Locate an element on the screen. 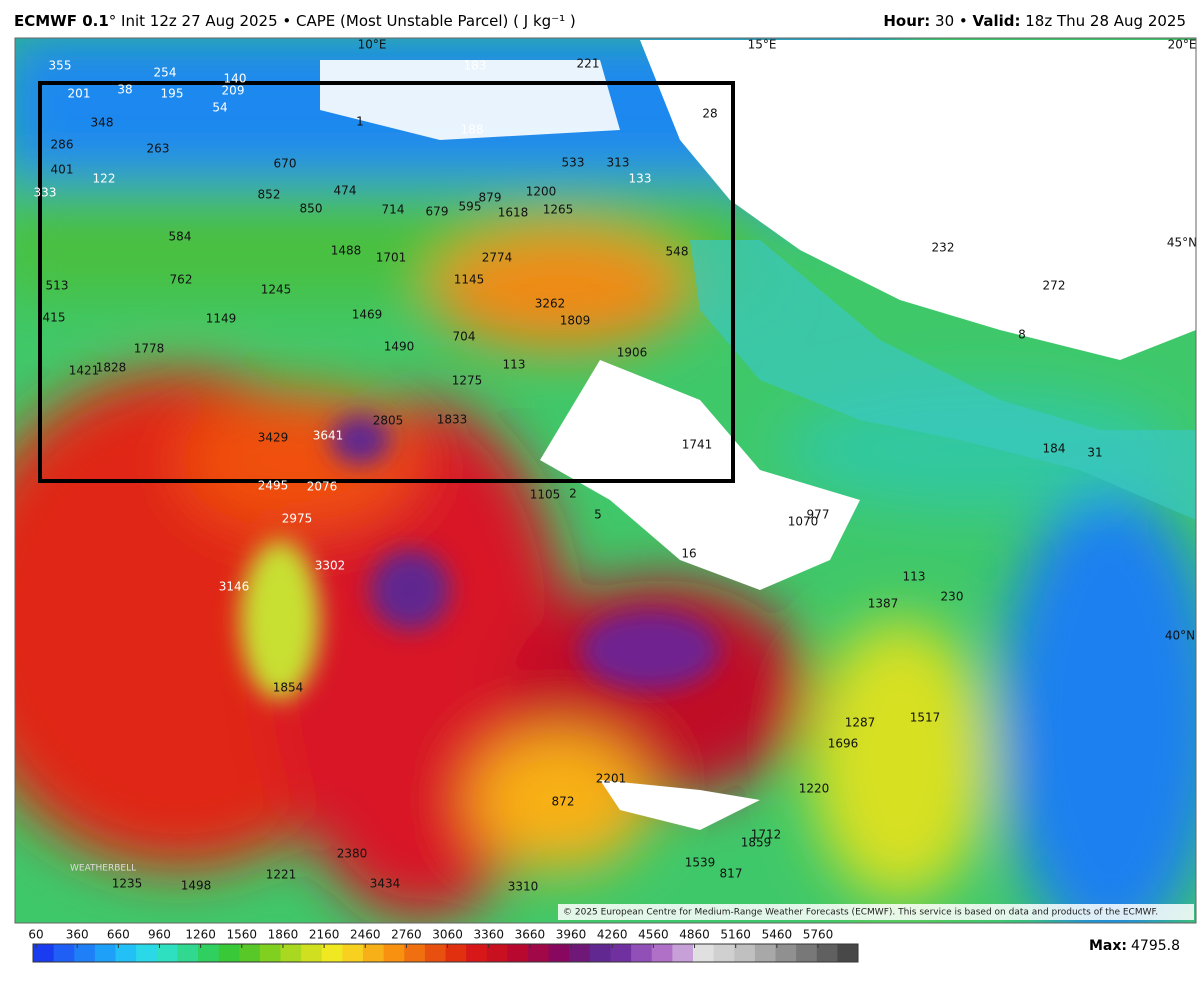  point-label: 595 is located at coordinates (470, 207).